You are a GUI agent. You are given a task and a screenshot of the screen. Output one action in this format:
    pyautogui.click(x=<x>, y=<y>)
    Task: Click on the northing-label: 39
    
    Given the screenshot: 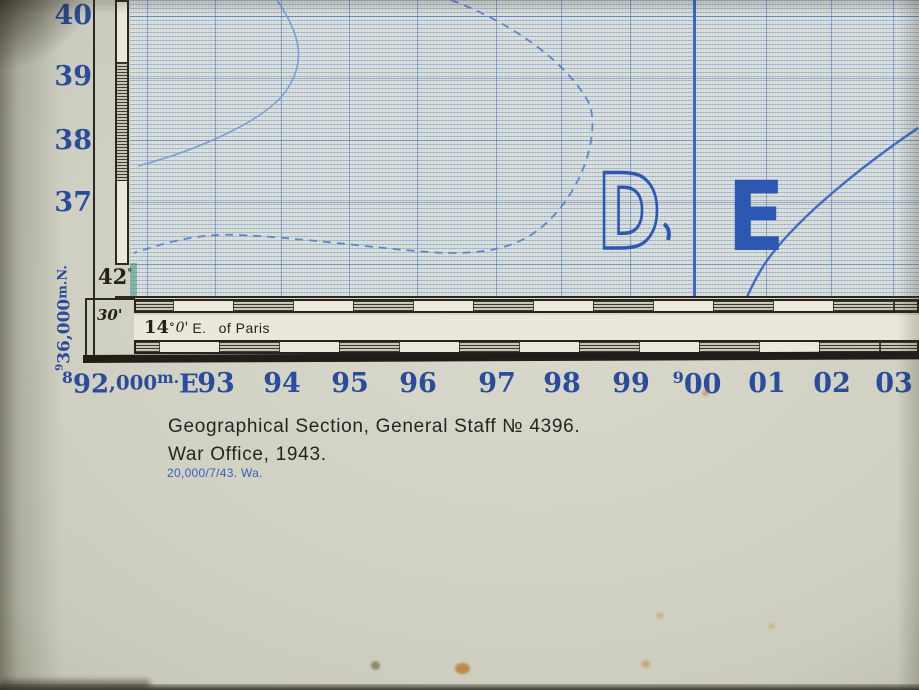 What is the action you would take?
    pyautogui.click(x=73, y=76)
    